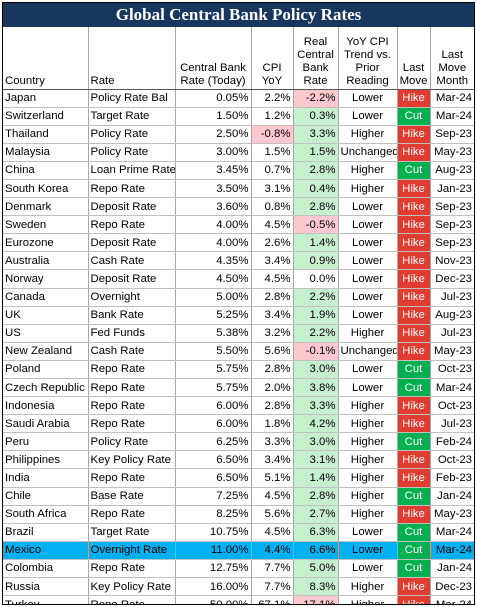  I want to click on header-cpi-trend: YoY CPI Trend vs. Prior Reading, so click(368, 58).